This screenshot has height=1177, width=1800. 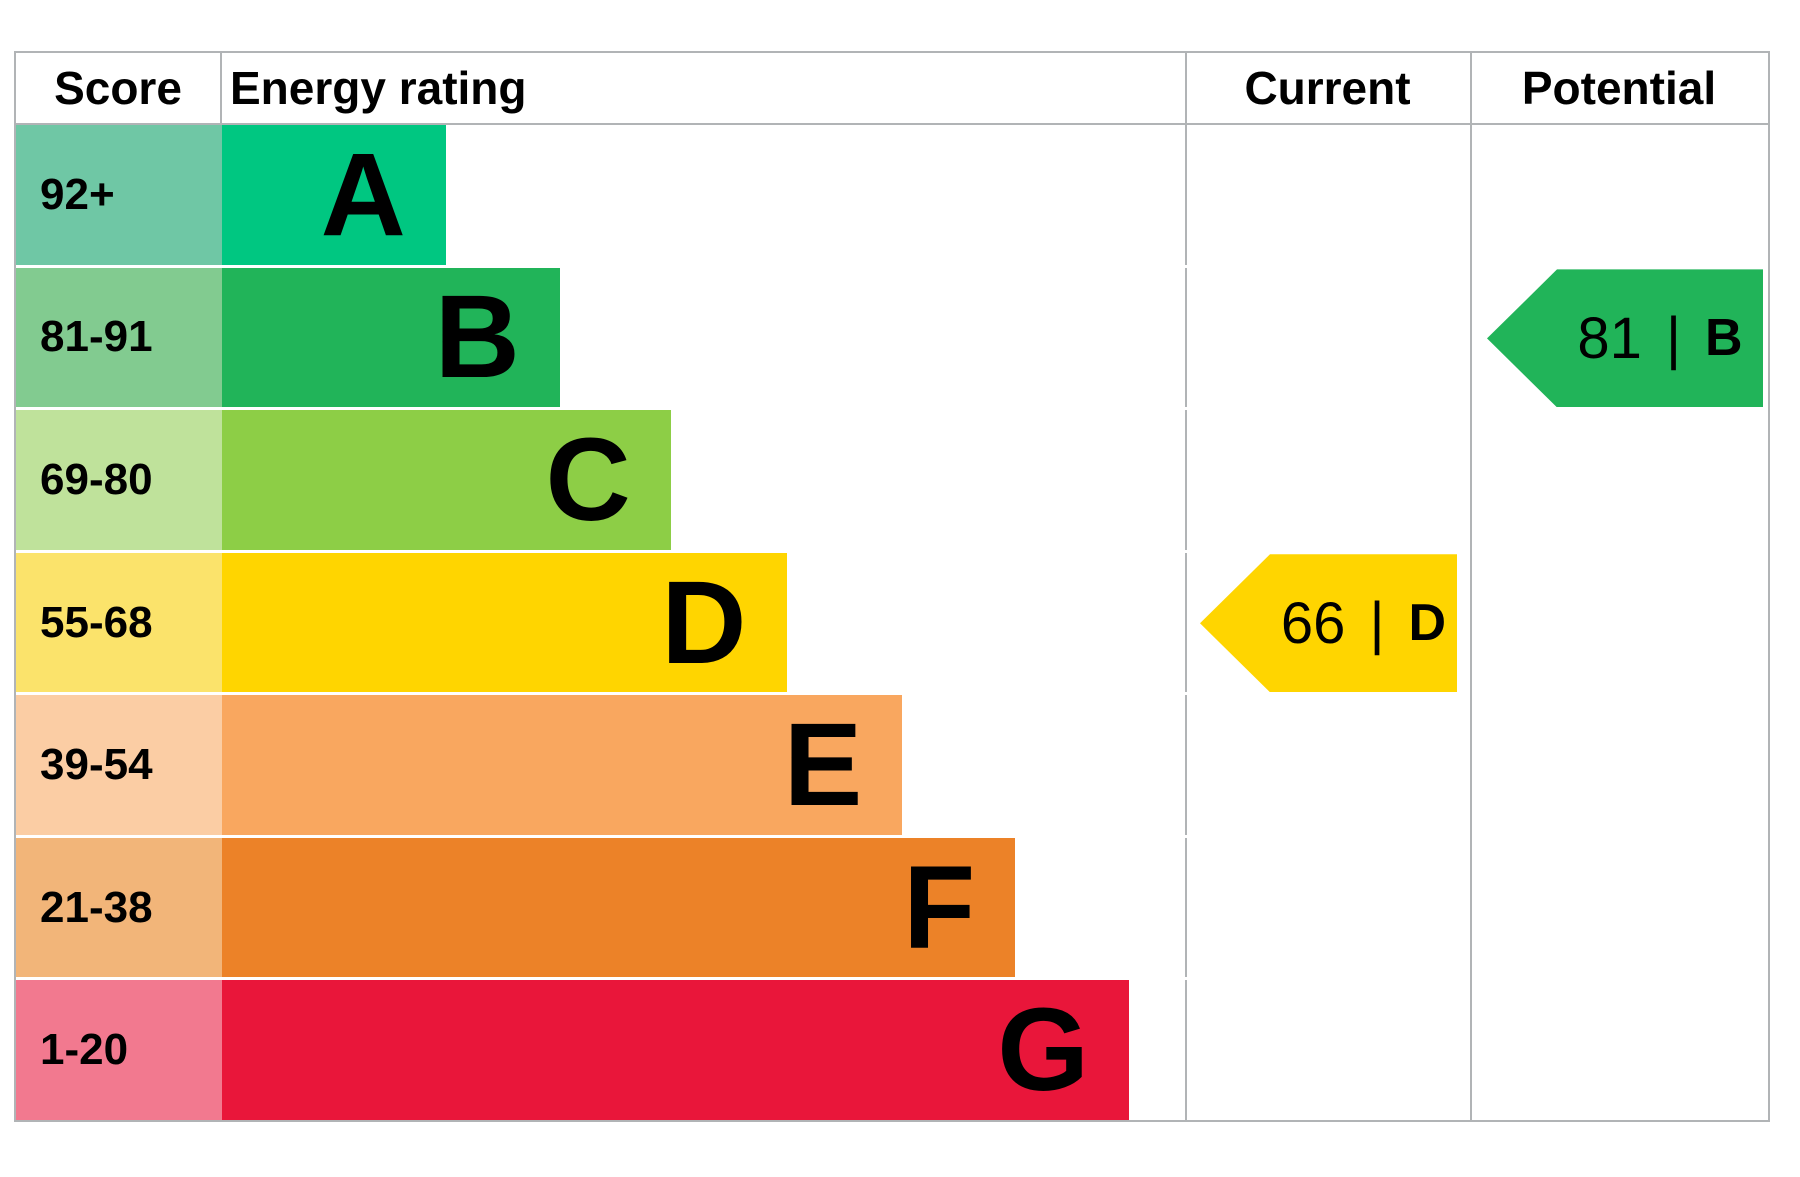 What do you see at coordinates (363, 194) in the screenshot?
I see `band-letter-a: A` at bounding box center [363, 194].